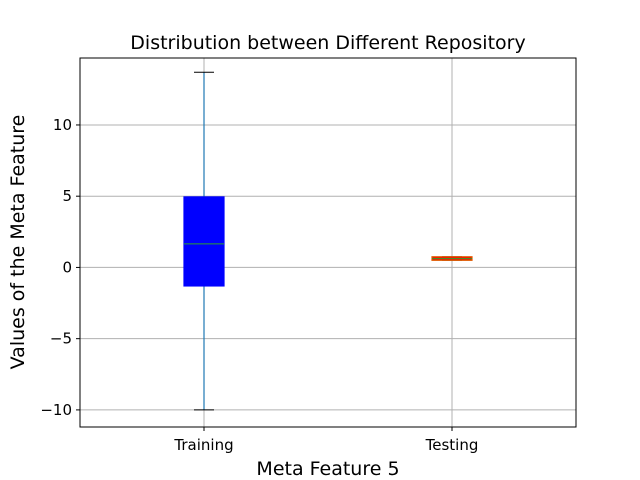 This screenshot has width=640, height=480. What do you see at coordinates (62, 125) in the screenshot?
I see `y-tick-label: 10` at bounding box center [62, 125].